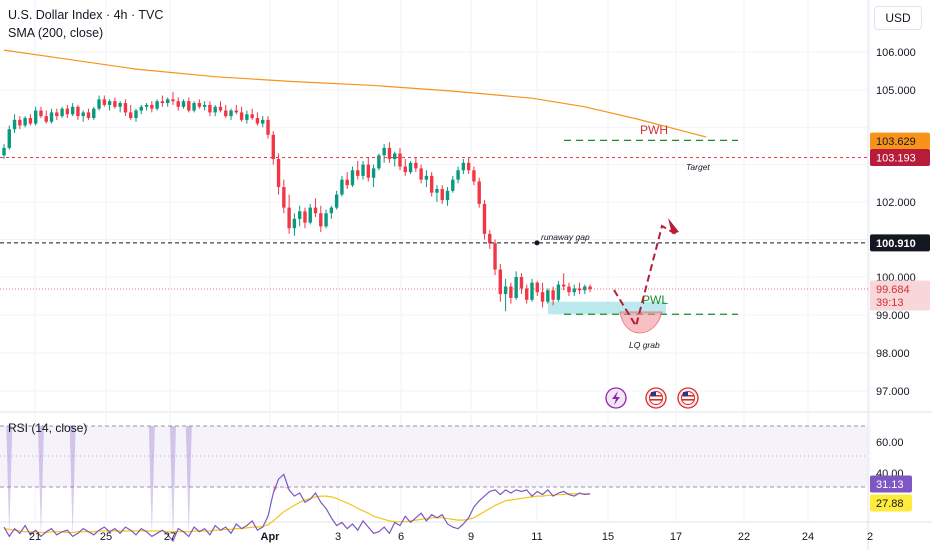 Image resolution: width=932 pixels, height=555 pixels. I want to click on price-label-value: 99.684, so click(893, 290).